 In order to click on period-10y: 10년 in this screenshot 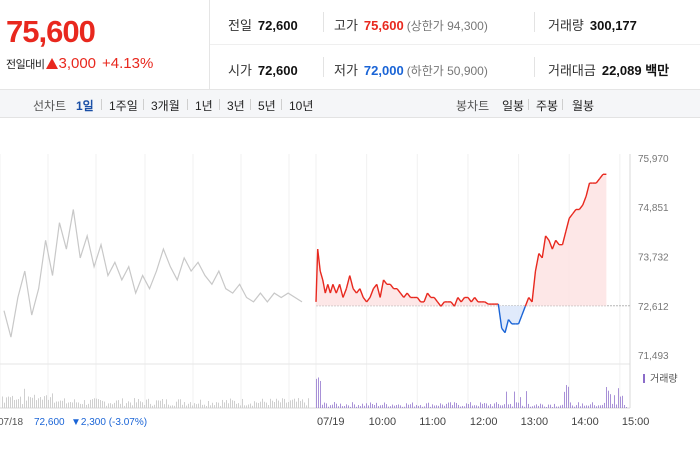, I will do `click(301, 106)`.